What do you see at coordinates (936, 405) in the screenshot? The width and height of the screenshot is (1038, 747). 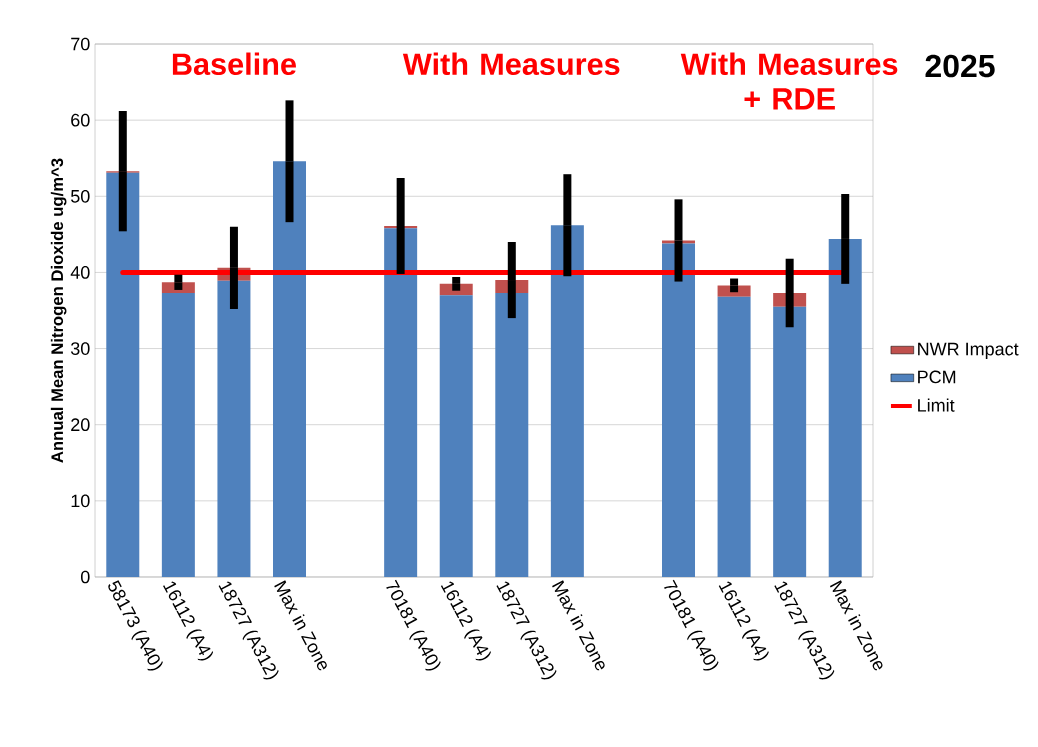 I see `legend-label: Limit` at bounding box center [936, 405].